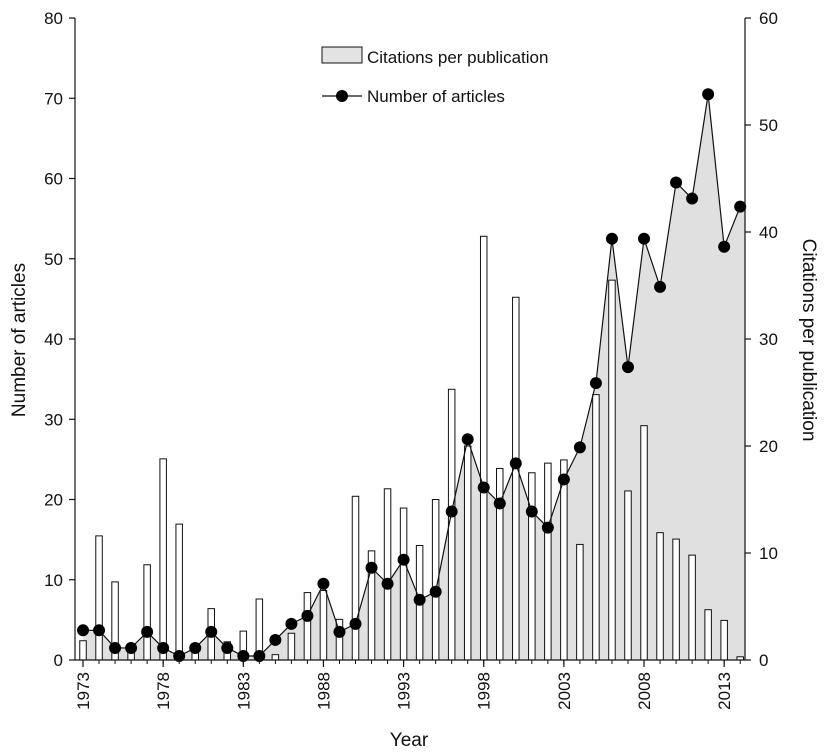  I want to click on right-y-tick-label: 40, so click(768, 232).